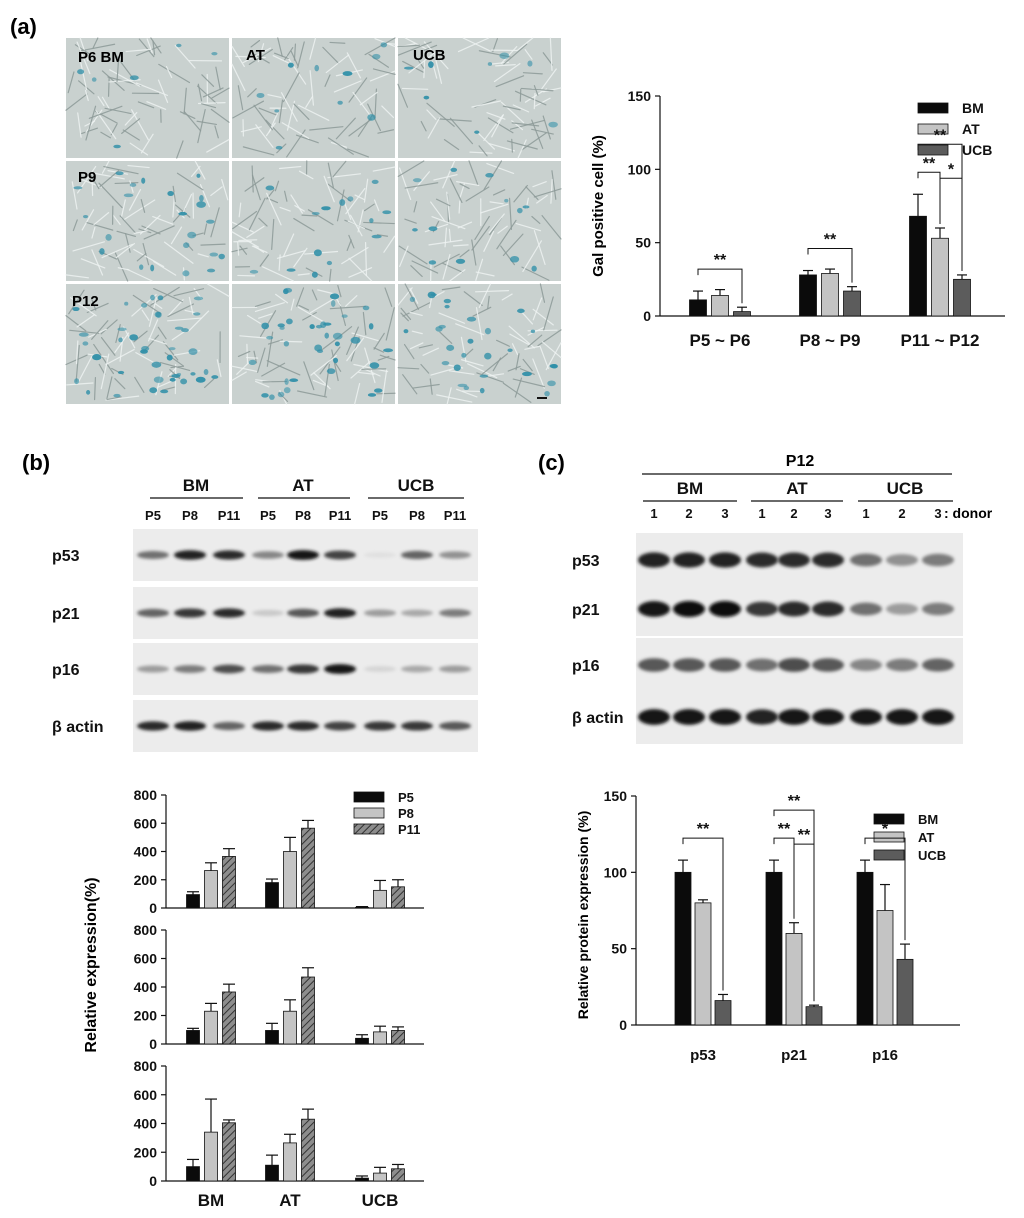 This screenshot has width=1024, height=1218. What do you see at coordinates (409, 829) in the screenshot?
I see `legend-label: P11` at bounding box center [409, 829].